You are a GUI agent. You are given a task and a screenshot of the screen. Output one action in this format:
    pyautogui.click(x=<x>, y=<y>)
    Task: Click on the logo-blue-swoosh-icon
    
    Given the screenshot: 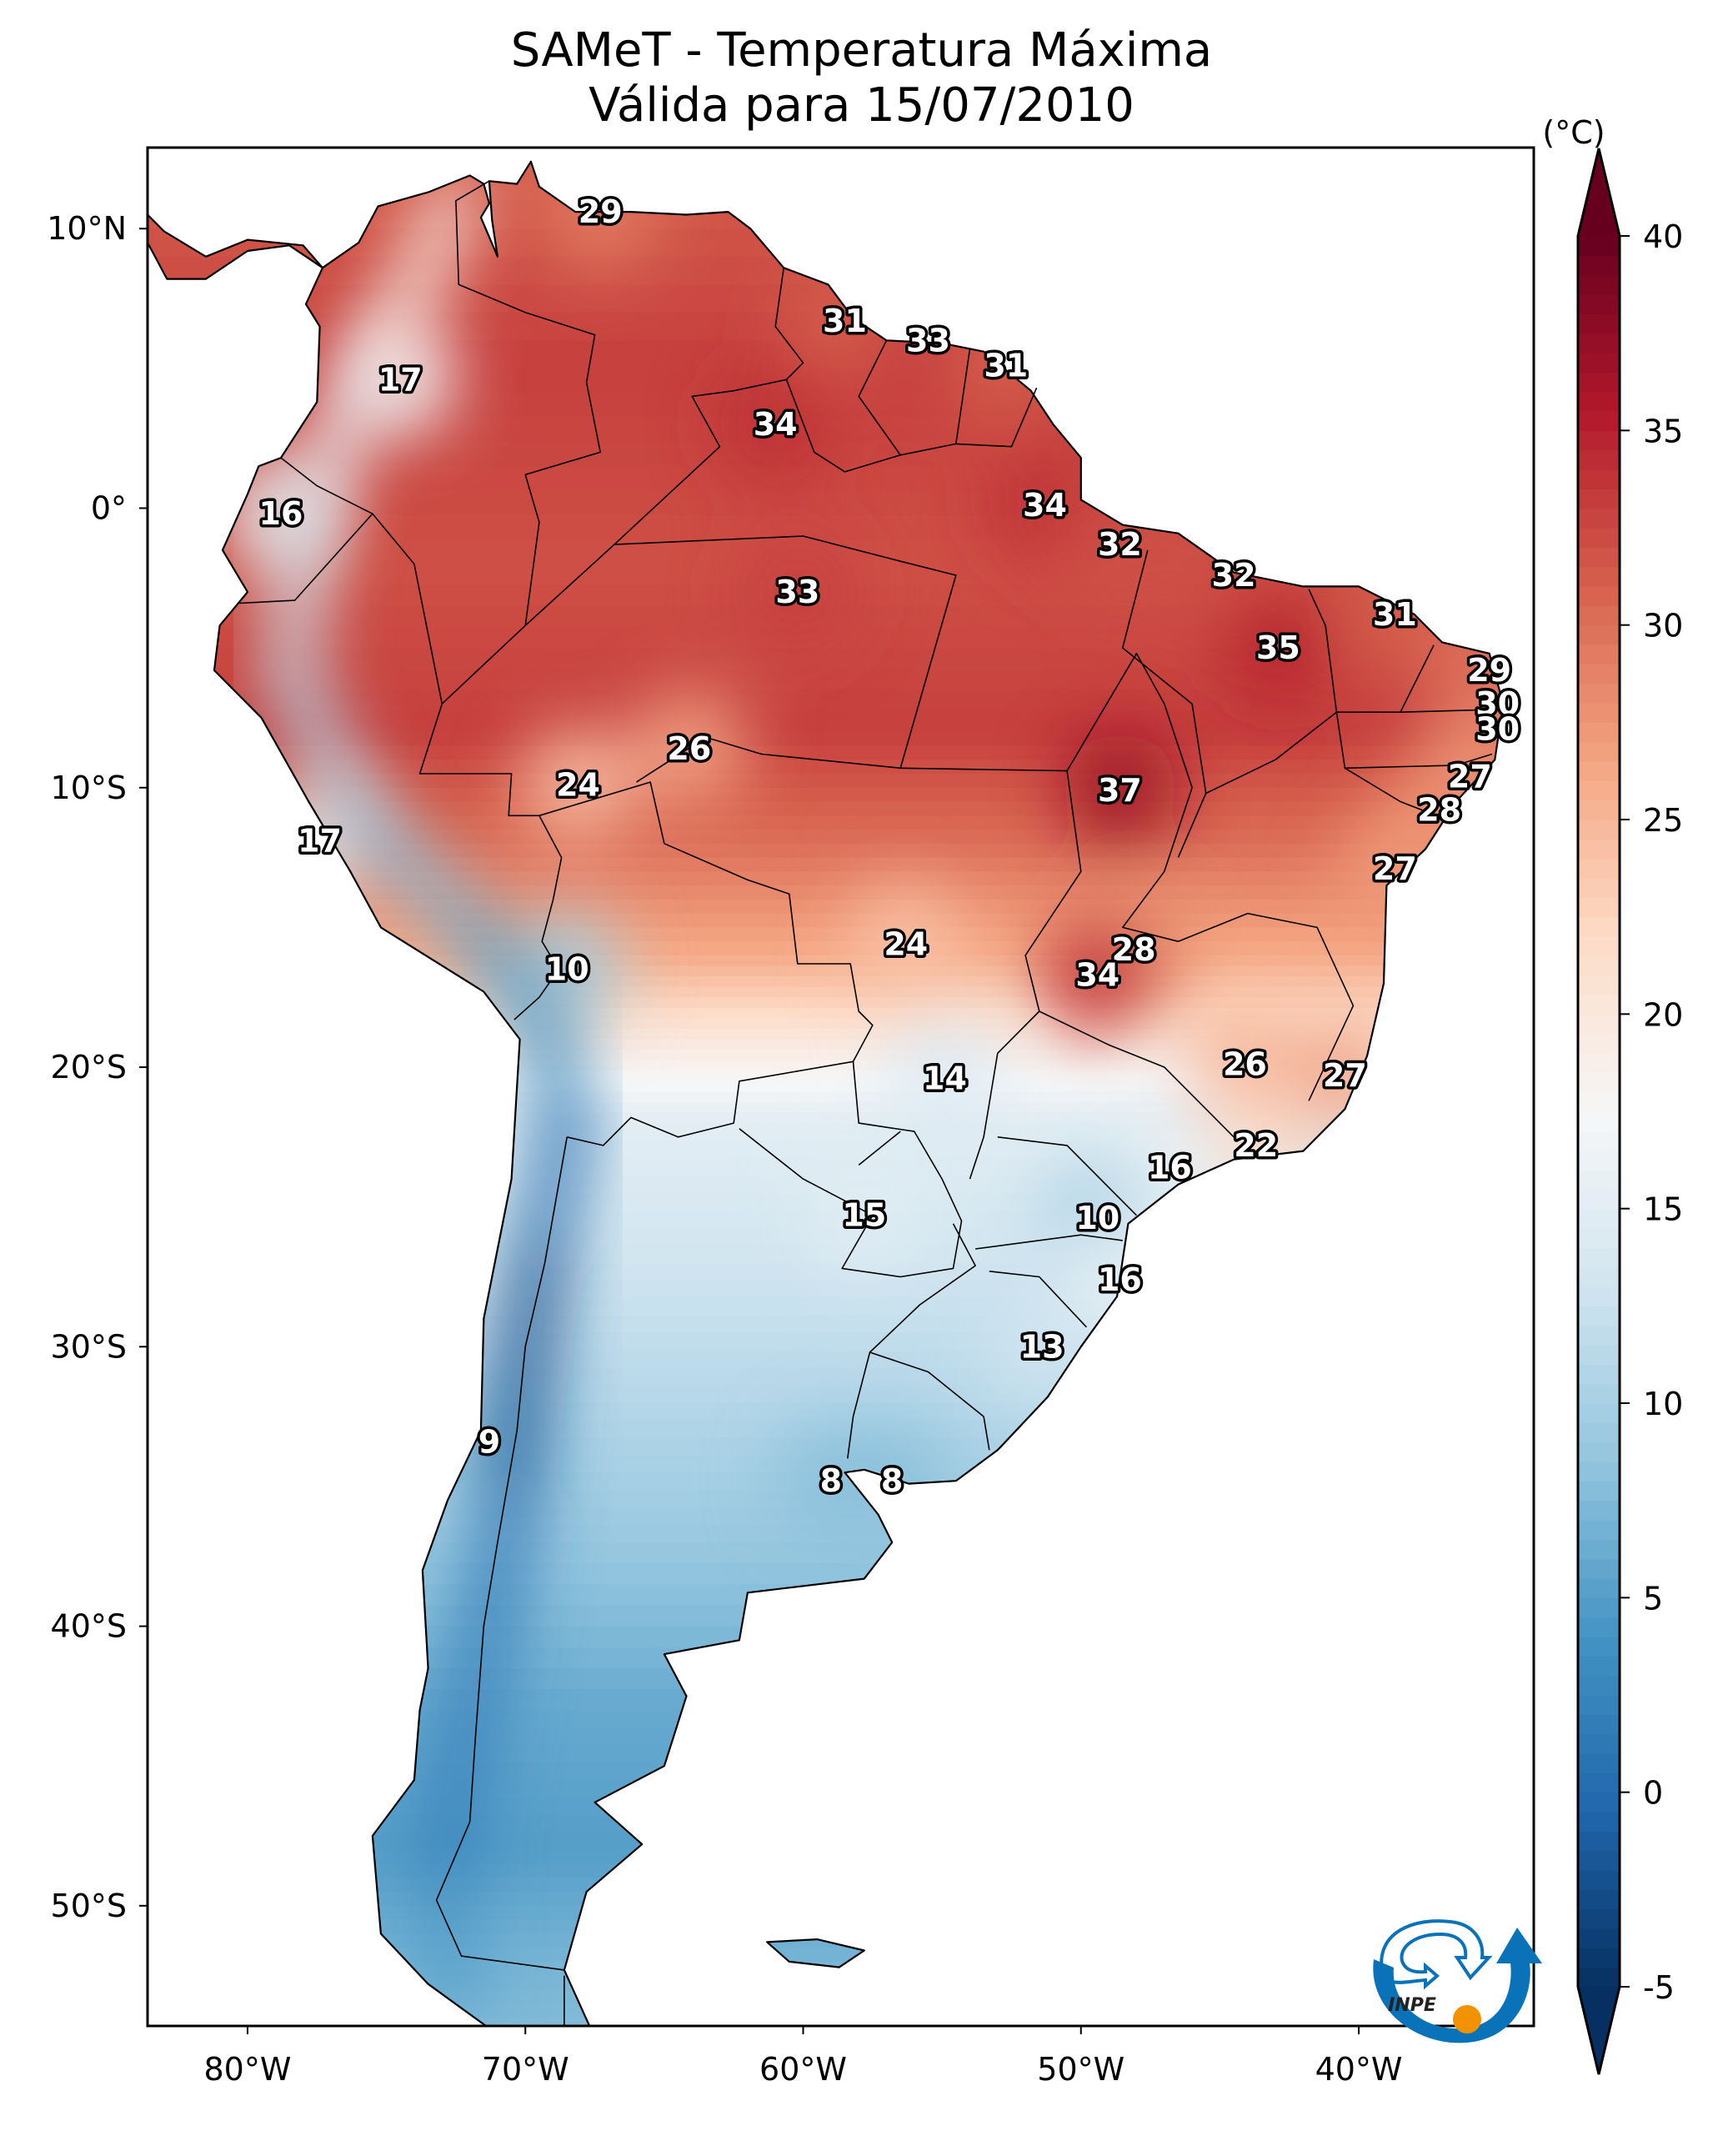 What is the action you would take?
    pyautogui.click(x=1457, y=1986)
    